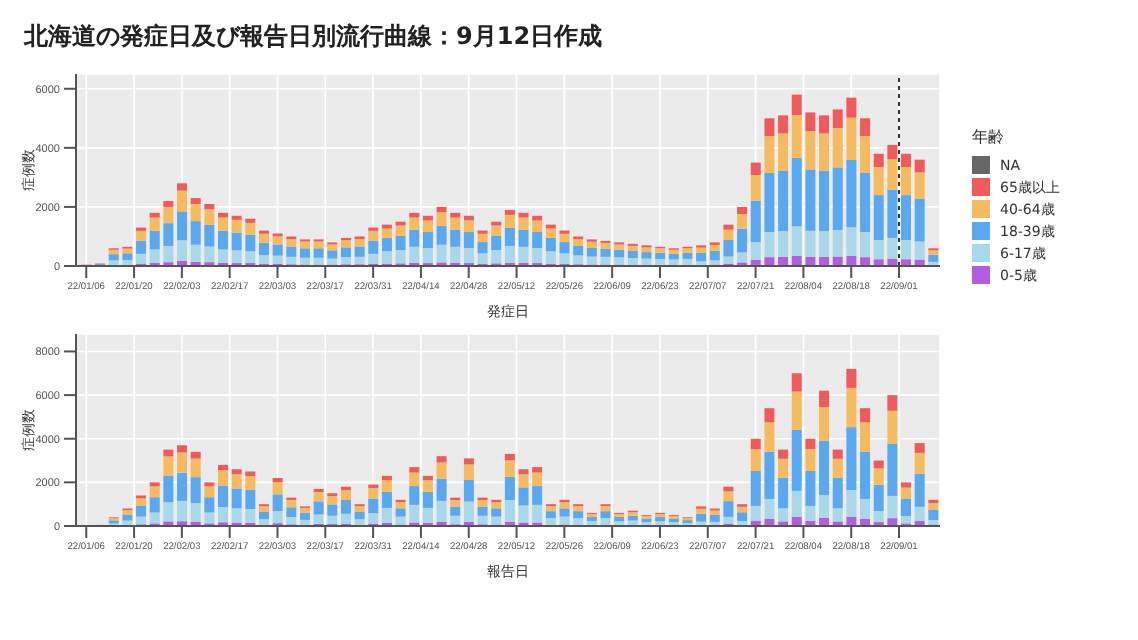  I want to click on chart-title: 北海道の発症日及び報告日別流行曲線：9月12日作成, so click(313, 37).